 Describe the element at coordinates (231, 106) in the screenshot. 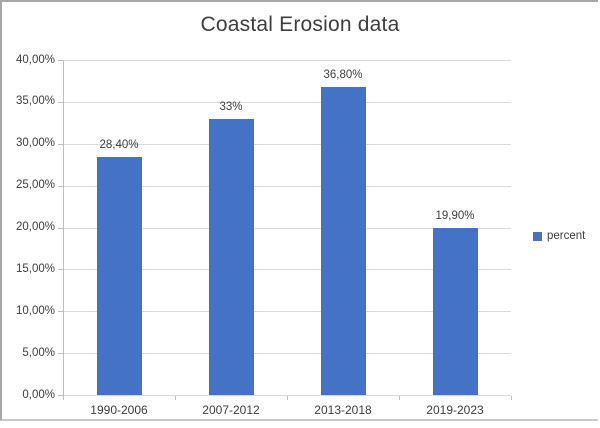

I see `bar-value-label: 33%` at that location.